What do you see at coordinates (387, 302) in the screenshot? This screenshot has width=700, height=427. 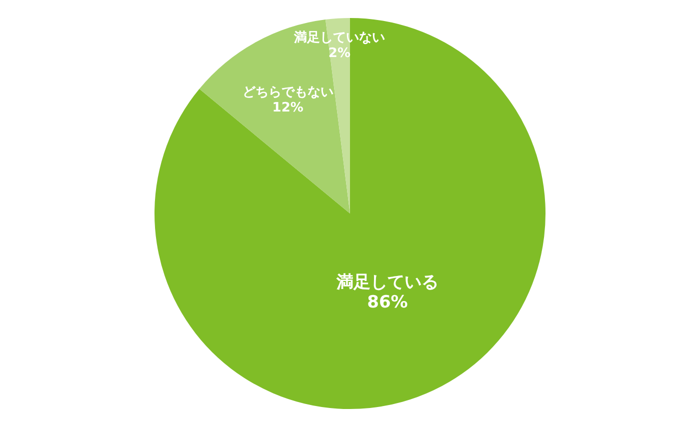 I see `data-label: 86%` at bounding box center [387, 302].